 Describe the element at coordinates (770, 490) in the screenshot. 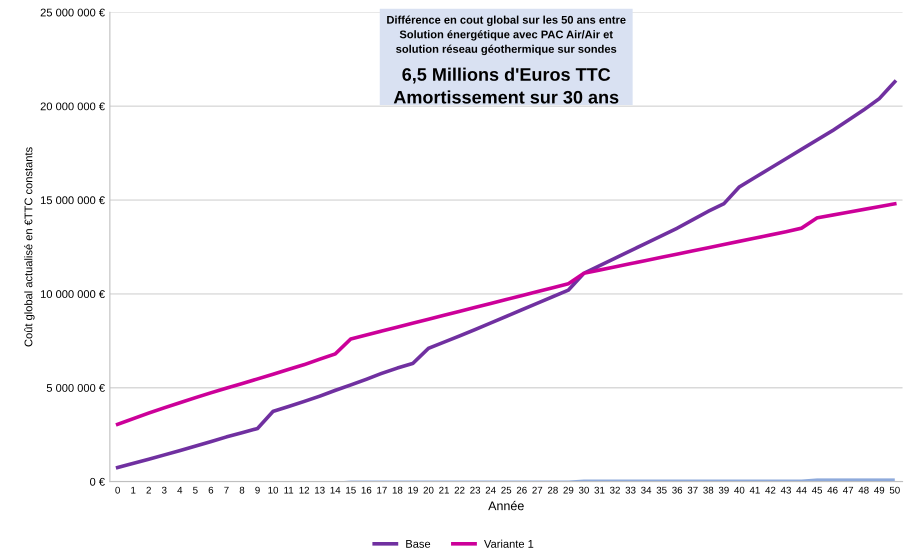

I see `x-tick-label: 42` at that location.